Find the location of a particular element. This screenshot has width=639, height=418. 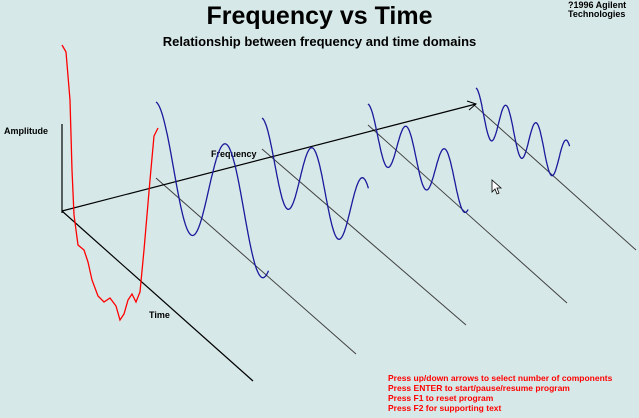

time-axis is located at coordinates (157, 296).